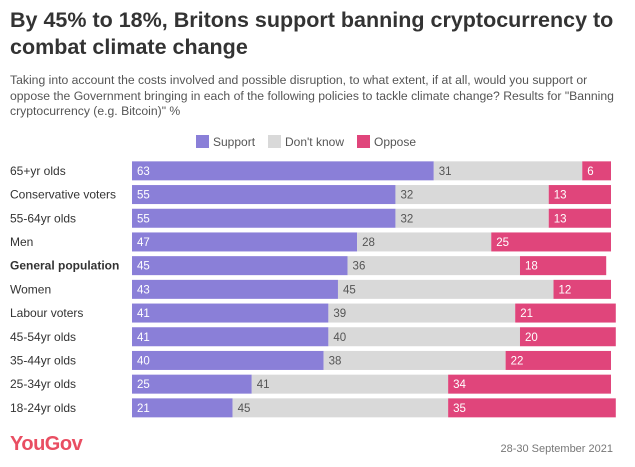 The width and height of the screenshot is (635, 467). I want to click on legend-label-oppose: Oppose, so click(395, 142).